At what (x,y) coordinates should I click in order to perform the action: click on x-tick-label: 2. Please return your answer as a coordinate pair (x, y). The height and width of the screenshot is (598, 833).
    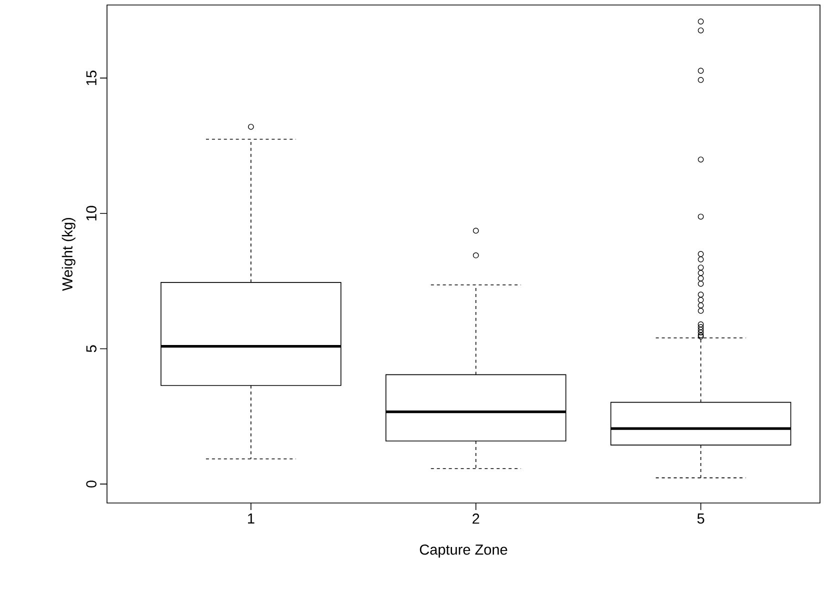
    Looking at the image, I should click on (476, 519).